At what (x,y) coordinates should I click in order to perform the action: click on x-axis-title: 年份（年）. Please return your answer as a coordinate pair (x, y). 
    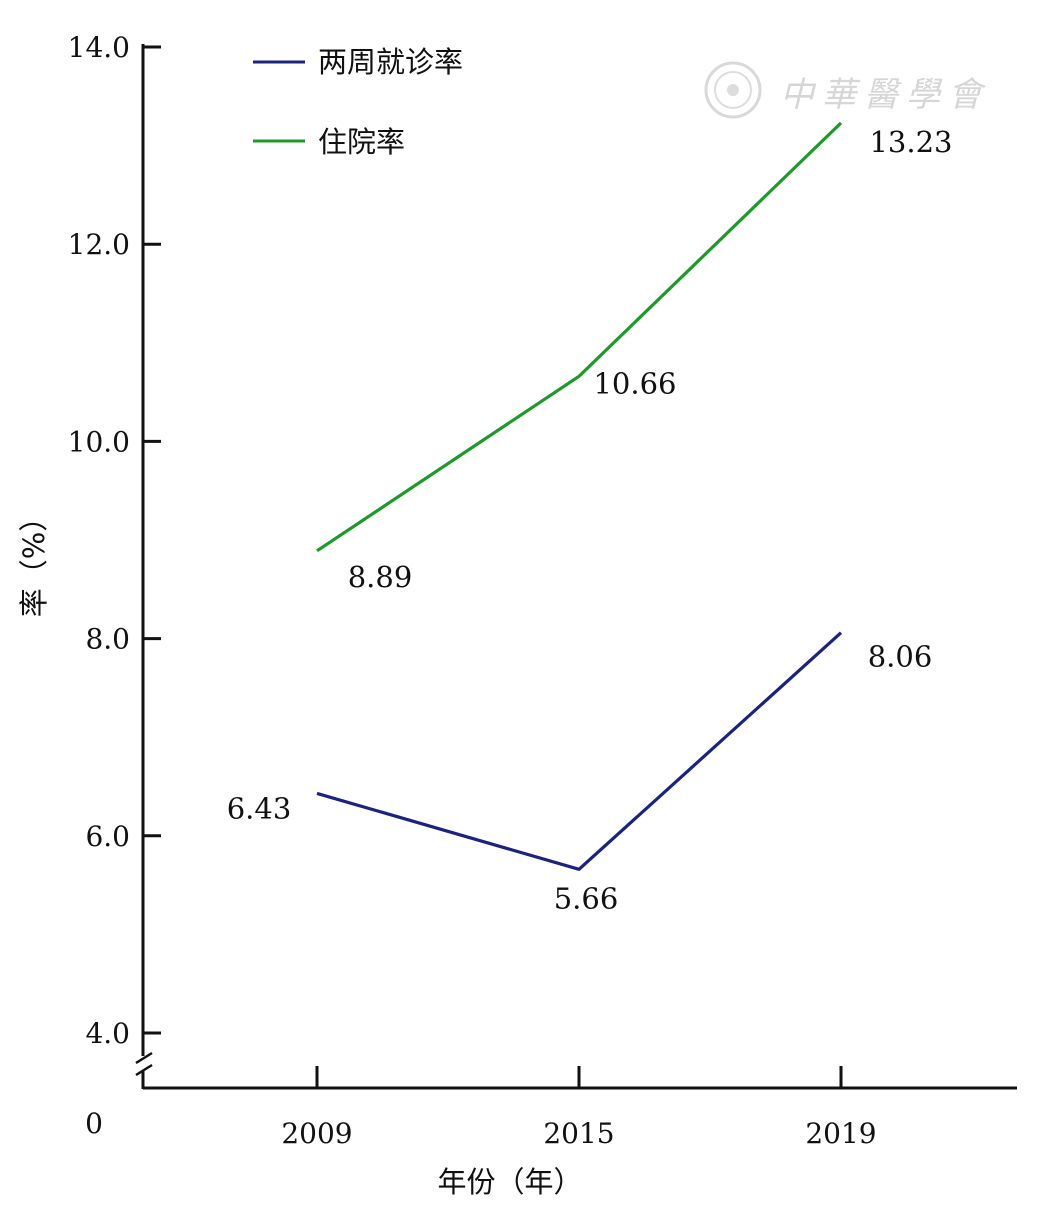
    Looking at the image, I should click on (509, 1182).